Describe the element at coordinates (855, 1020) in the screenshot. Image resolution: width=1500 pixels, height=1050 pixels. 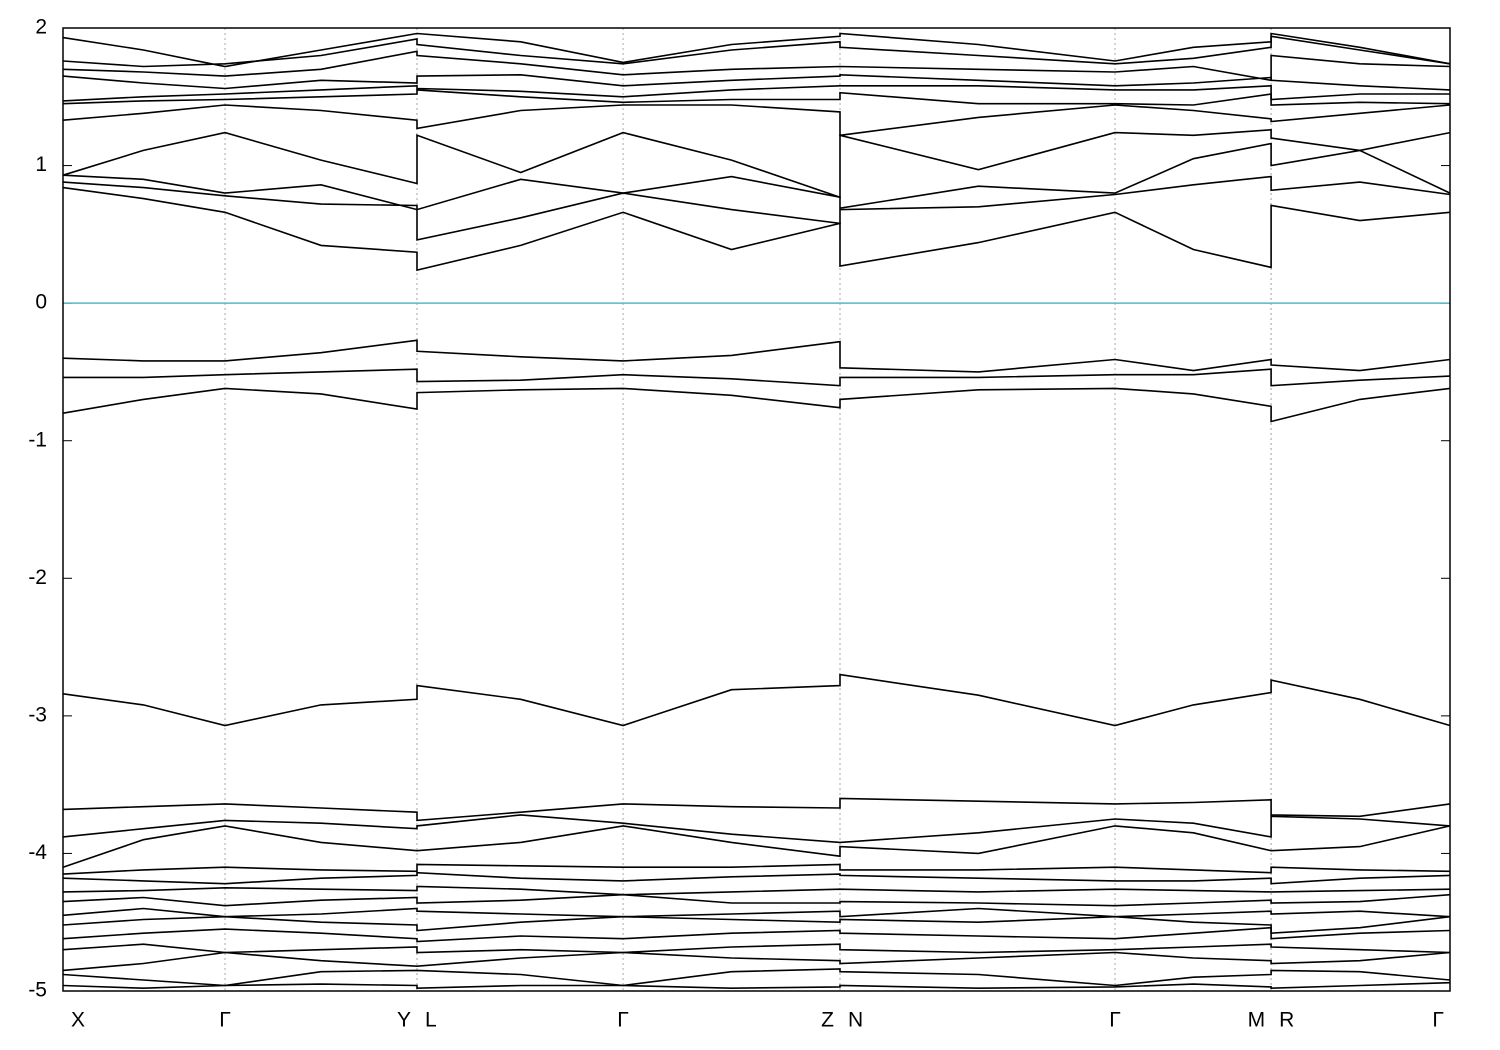
I see `x-tick-label: N` at that location.